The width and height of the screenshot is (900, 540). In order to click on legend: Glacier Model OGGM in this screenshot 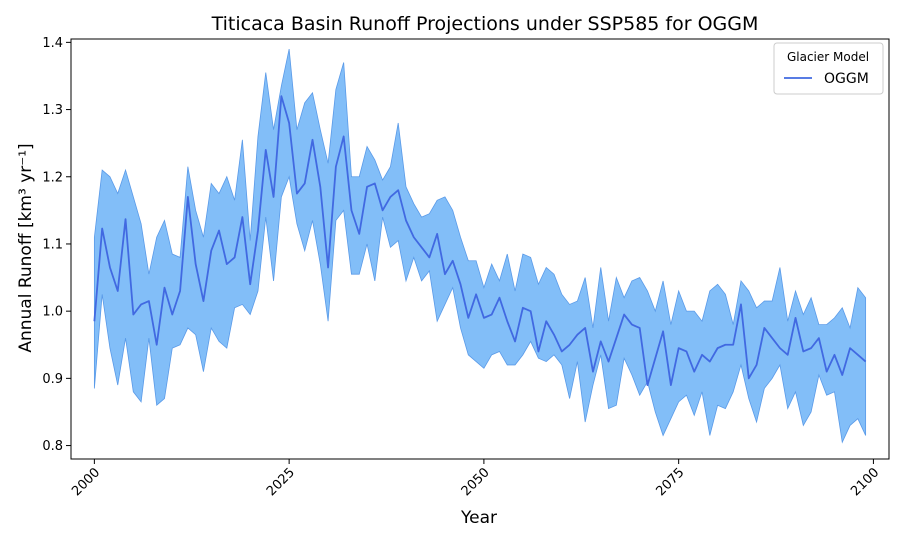, I will do `click(828, 68)`.